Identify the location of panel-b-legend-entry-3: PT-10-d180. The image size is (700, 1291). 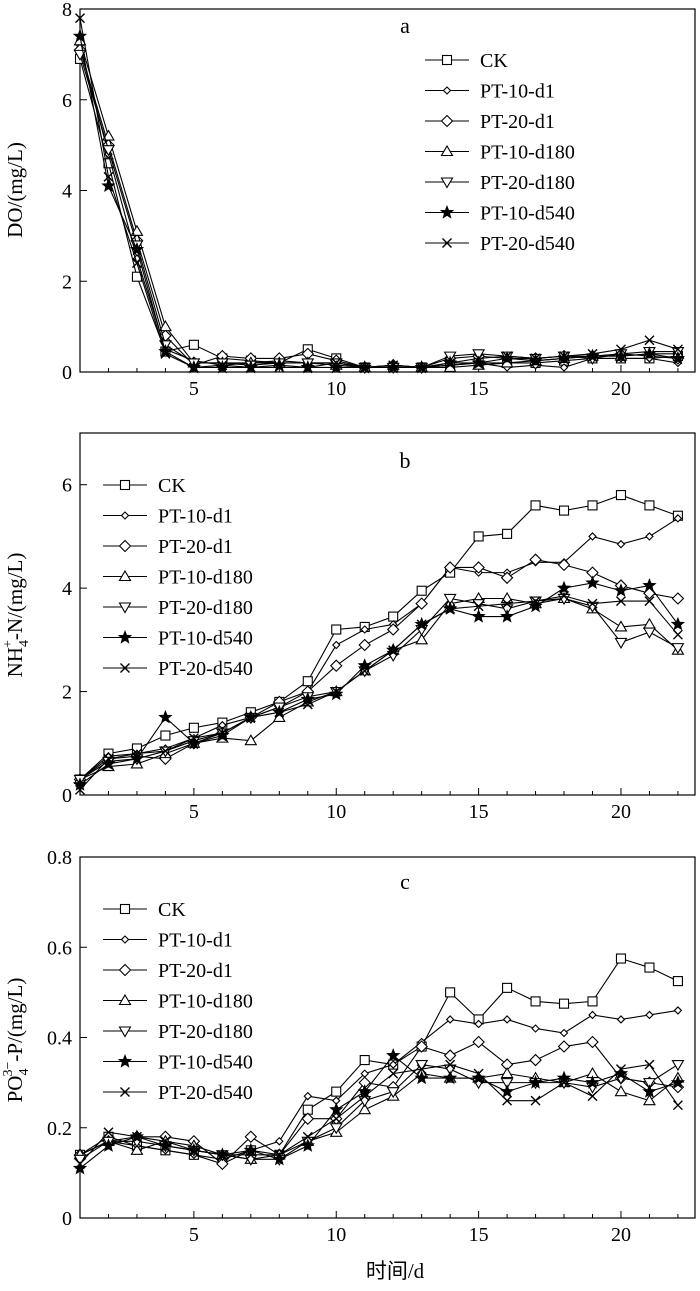
(178, 578).